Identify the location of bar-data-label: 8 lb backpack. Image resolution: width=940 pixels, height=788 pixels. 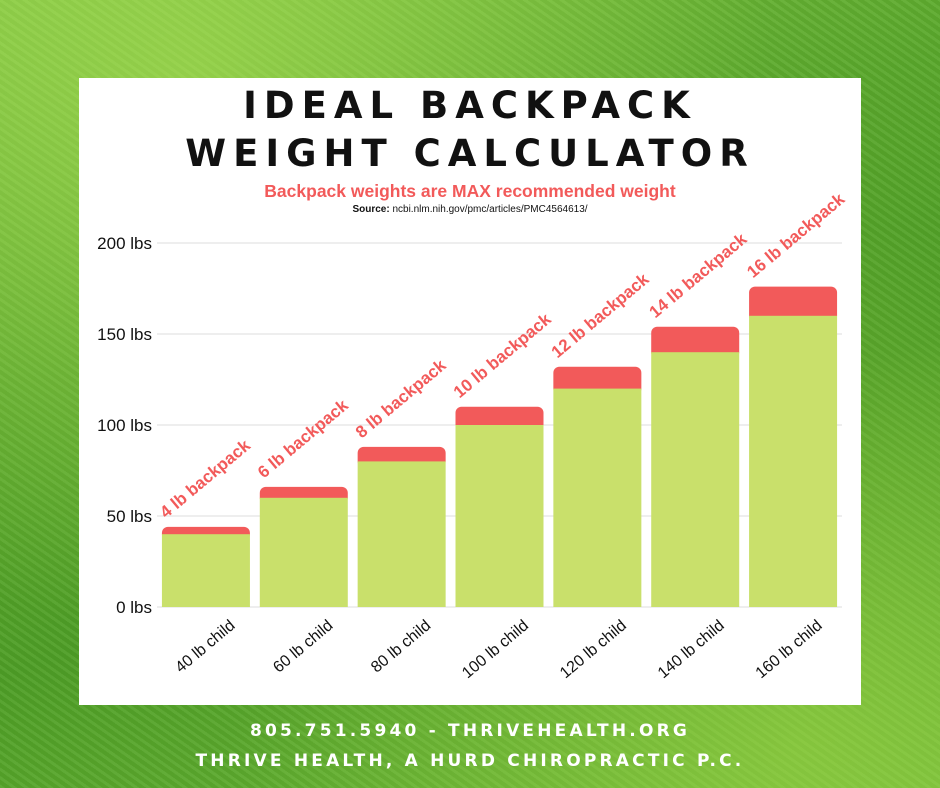
(401, 398).